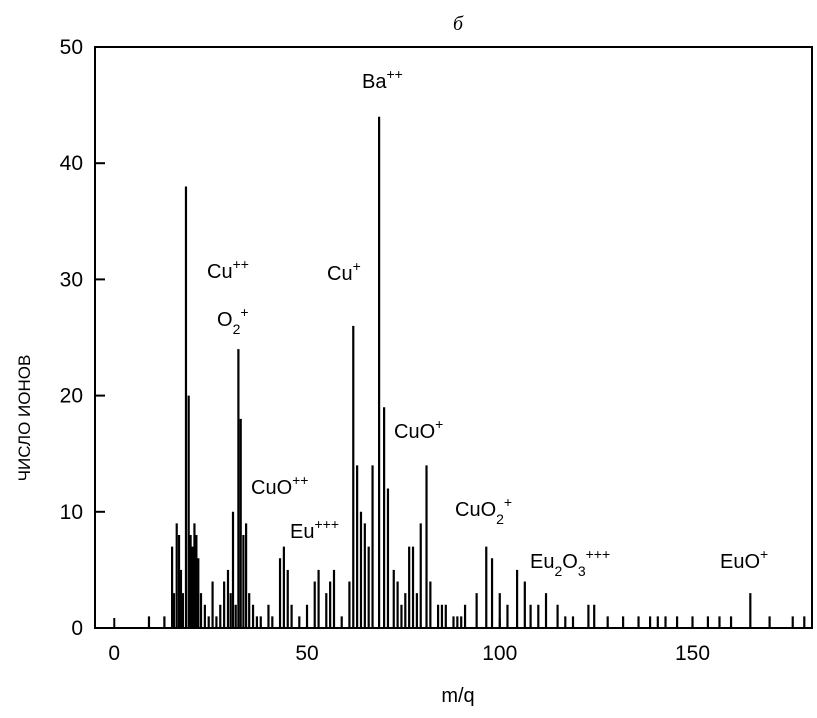 The width and height of the screenshot is (817, 718). I want to click on annotation-part: 3, so click(582, 571).